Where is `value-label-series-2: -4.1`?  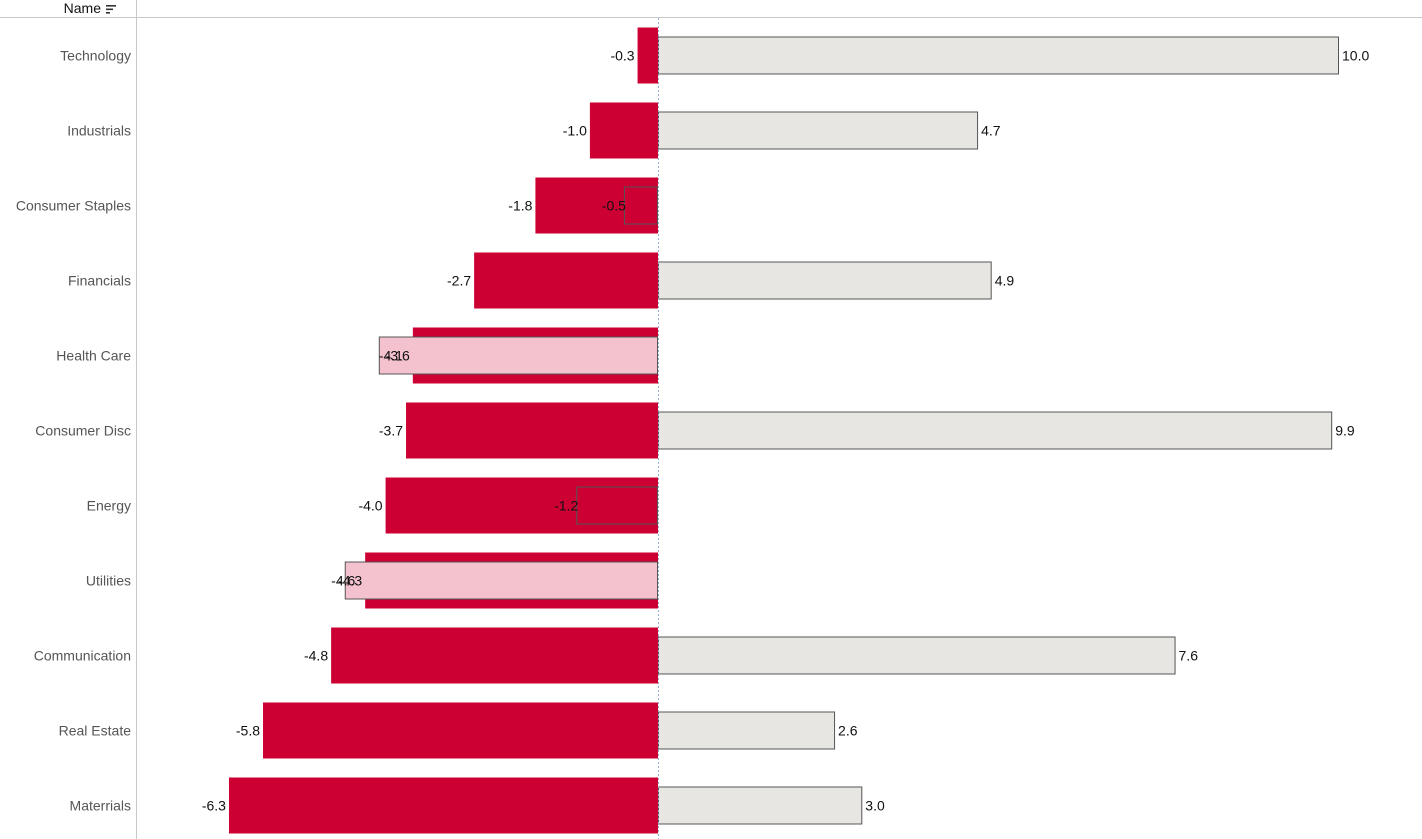 value-label-series-2: -4.1 is located at coordinates (391, 356).